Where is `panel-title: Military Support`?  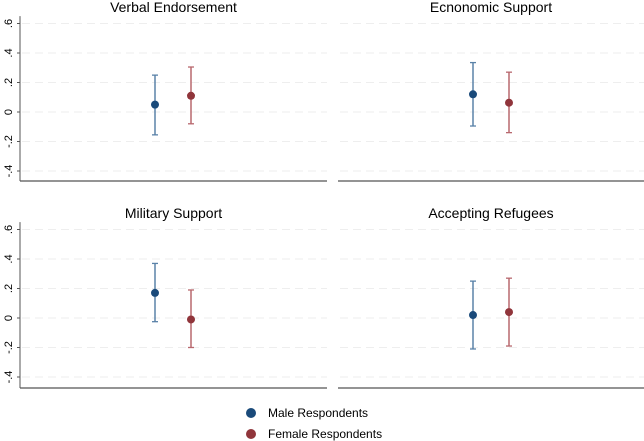 panel-title: Military Support is located at coordinates (173, 213).